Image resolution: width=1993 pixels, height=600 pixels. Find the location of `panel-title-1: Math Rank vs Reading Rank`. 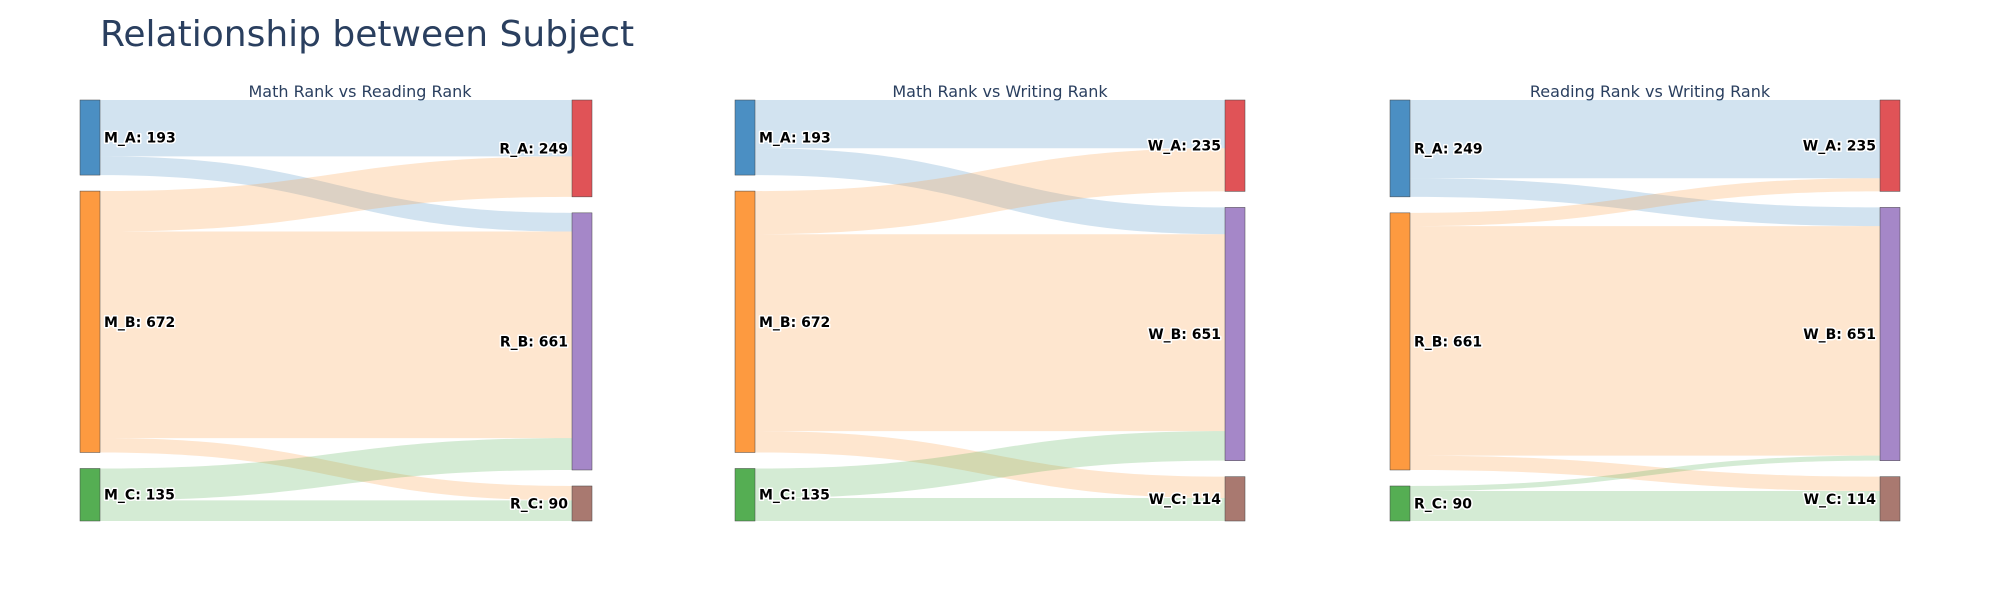

panel-title-1: Math Rank vs Reading Rank is located at coordinates (360, 91).